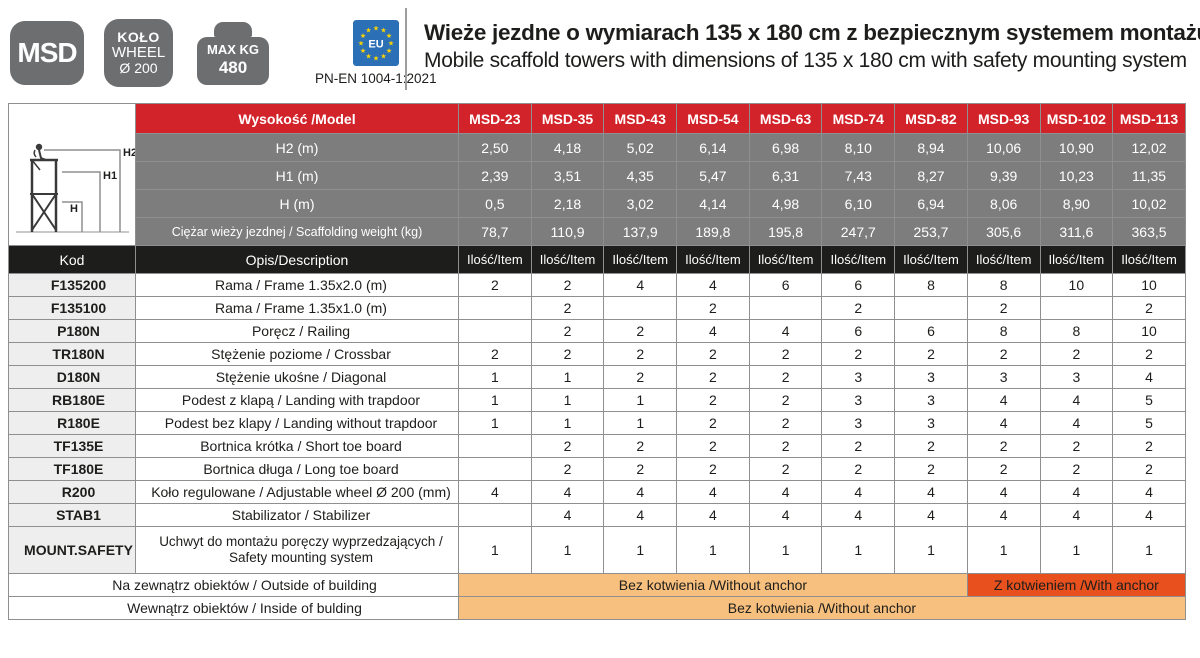 This screenshot has height=658, width=1200. I want to click on model-col-header: MSD-23, so click(495, 118).